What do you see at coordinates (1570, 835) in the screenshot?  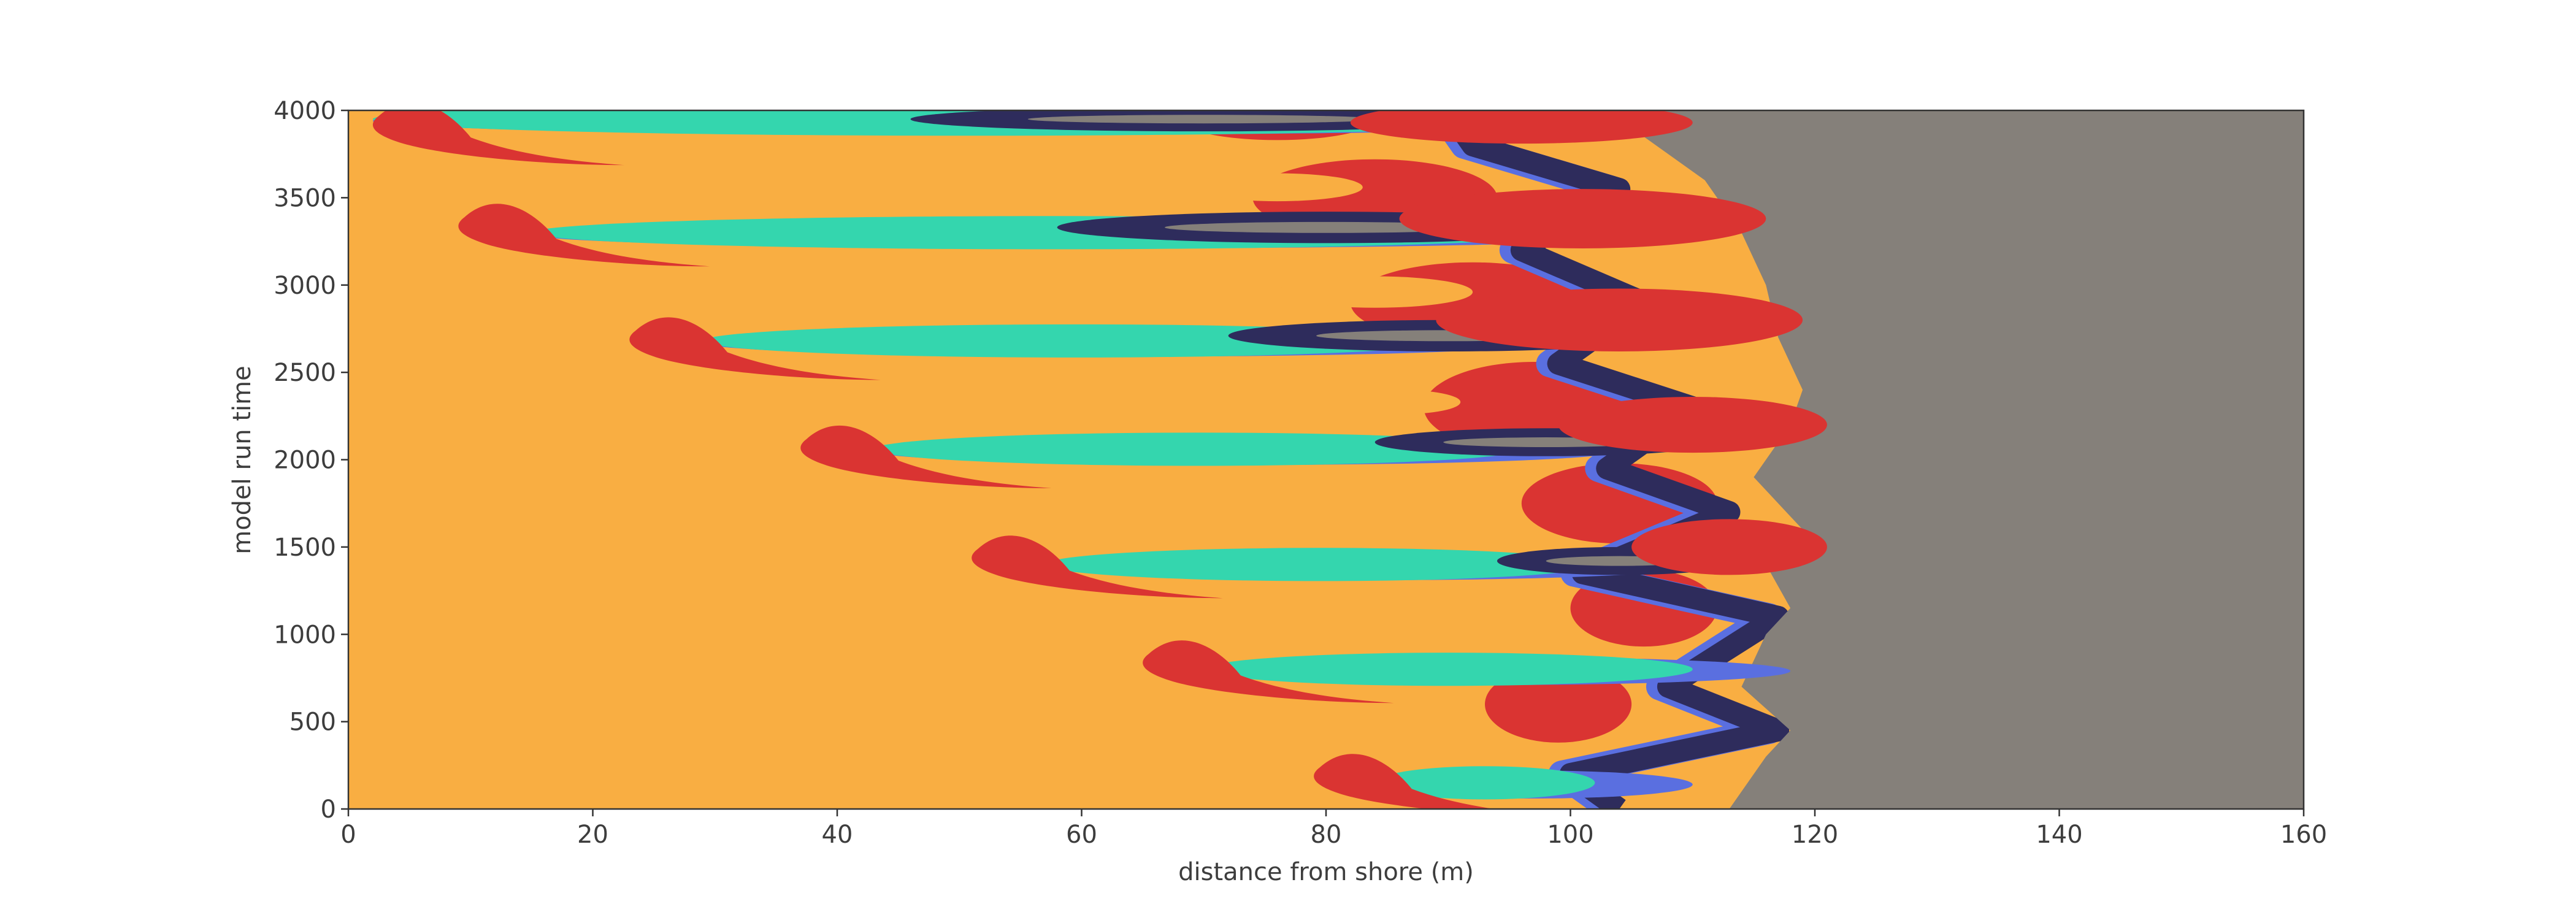 I see `x-tick-label: 100` at bounding box center [1570, 835].